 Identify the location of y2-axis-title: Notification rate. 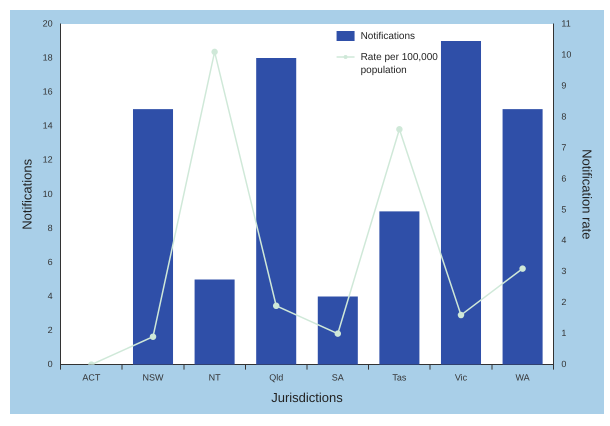
(587, 194).